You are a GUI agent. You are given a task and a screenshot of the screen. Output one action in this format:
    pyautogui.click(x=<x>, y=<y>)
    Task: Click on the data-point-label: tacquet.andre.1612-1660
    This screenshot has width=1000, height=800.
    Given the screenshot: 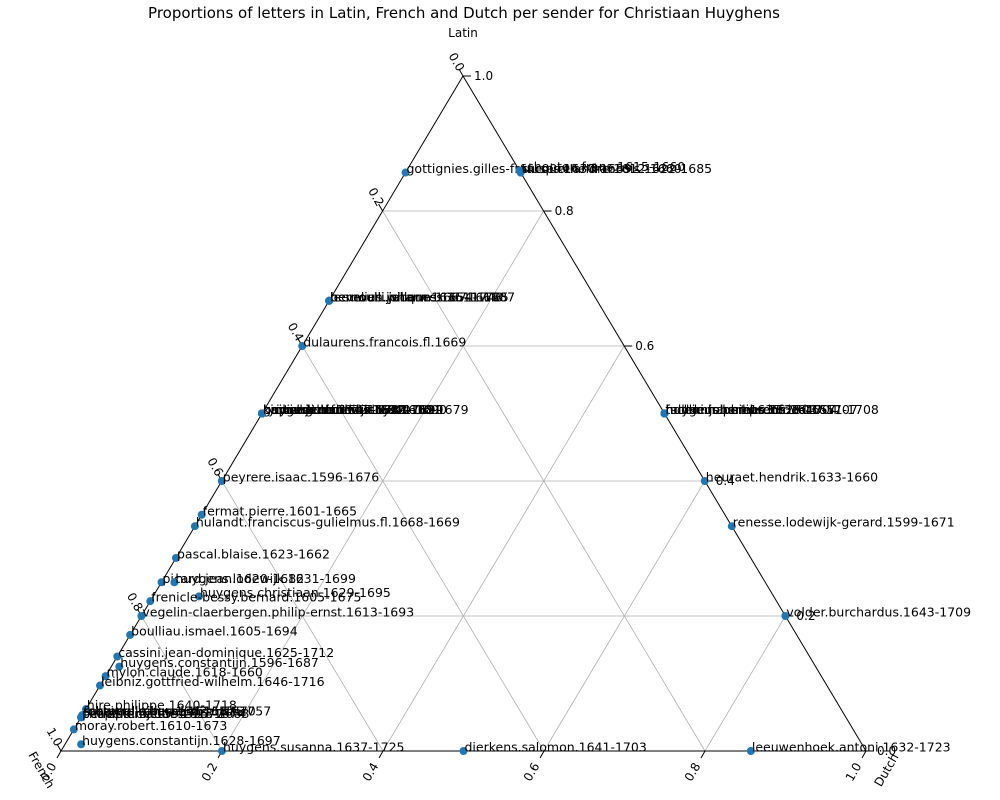 What is the action you would take?
    pyautogui.click(x=602, y=168)
    